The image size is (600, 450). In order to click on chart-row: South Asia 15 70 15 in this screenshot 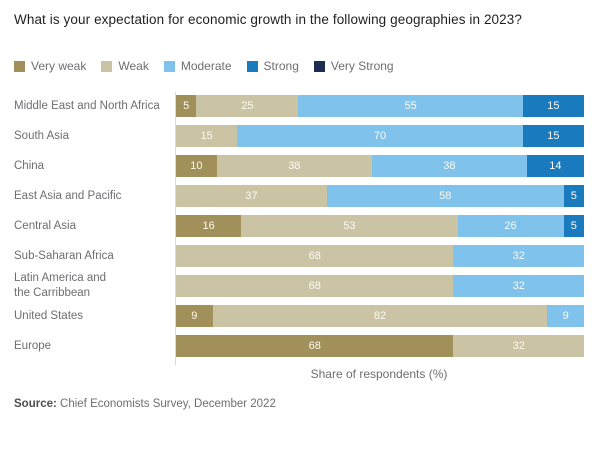, I will do `click(299, 136)`.